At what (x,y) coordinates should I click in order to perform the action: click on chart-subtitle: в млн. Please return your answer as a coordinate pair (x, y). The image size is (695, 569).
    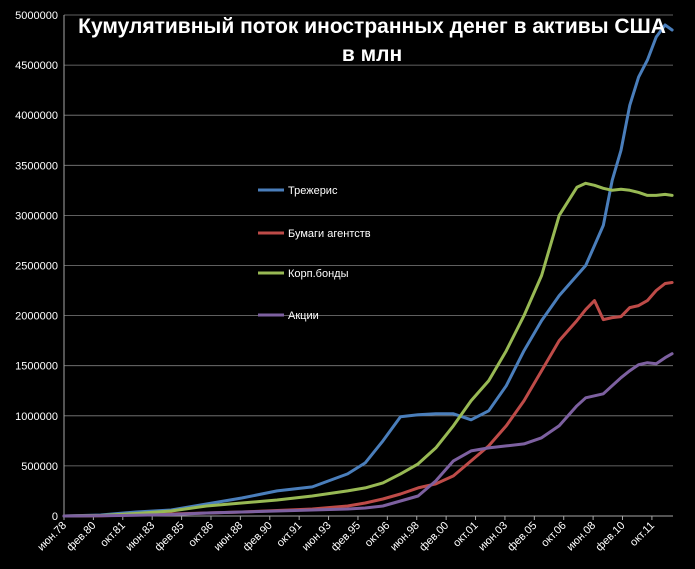
    Looking at the image, I should click on (372, 54).